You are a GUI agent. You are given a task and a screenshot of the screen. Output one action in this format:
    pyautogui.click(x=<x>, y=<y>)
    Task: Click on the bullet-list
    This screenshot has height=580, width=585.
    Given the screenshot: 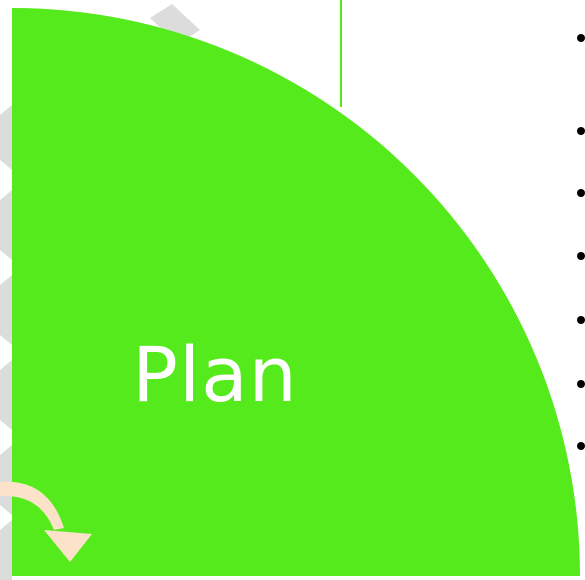 What is the action you would take?
    pyautogui.click(x=579, y=290)
    